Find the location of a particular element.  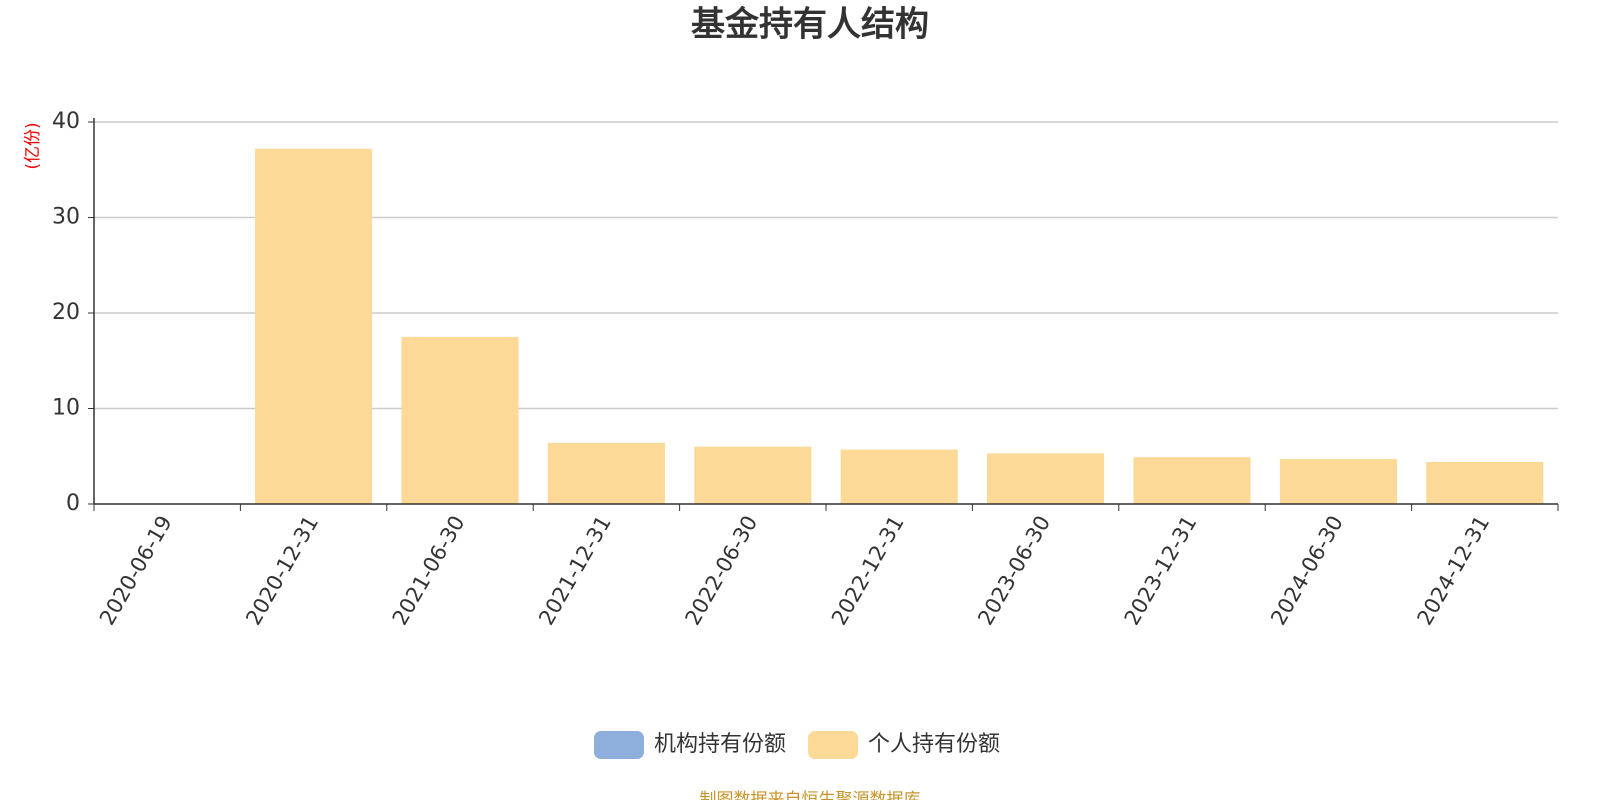

legend-label: 机构持有份额 is located at coordinates (720, 744).